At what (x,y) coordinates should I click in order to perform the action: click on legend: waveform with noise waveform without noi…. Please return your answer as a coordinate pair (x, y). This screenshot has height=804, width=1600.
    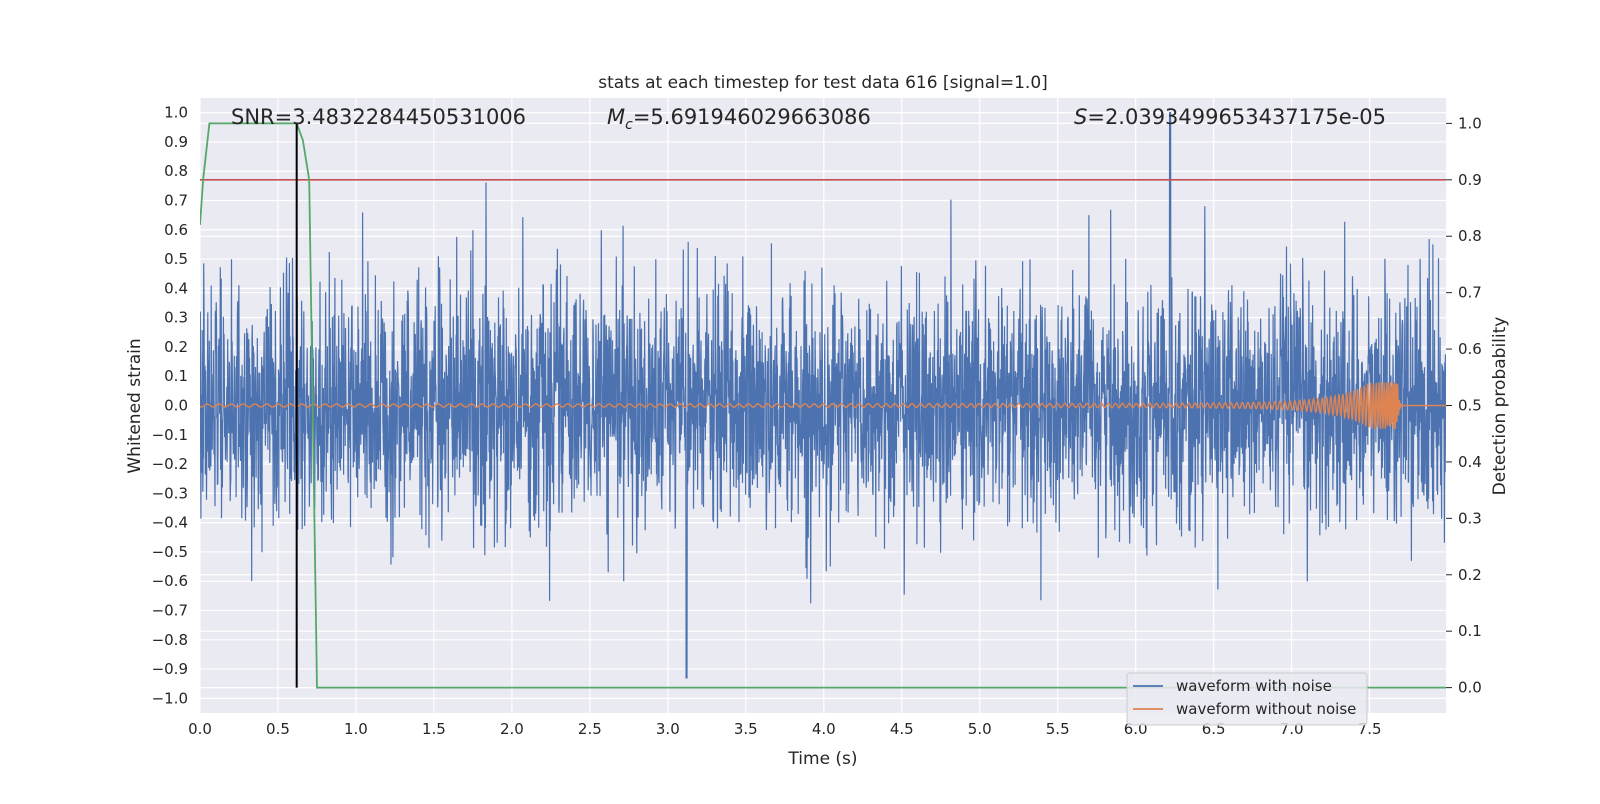
    Looking at the image, I should click on (1247, 699).